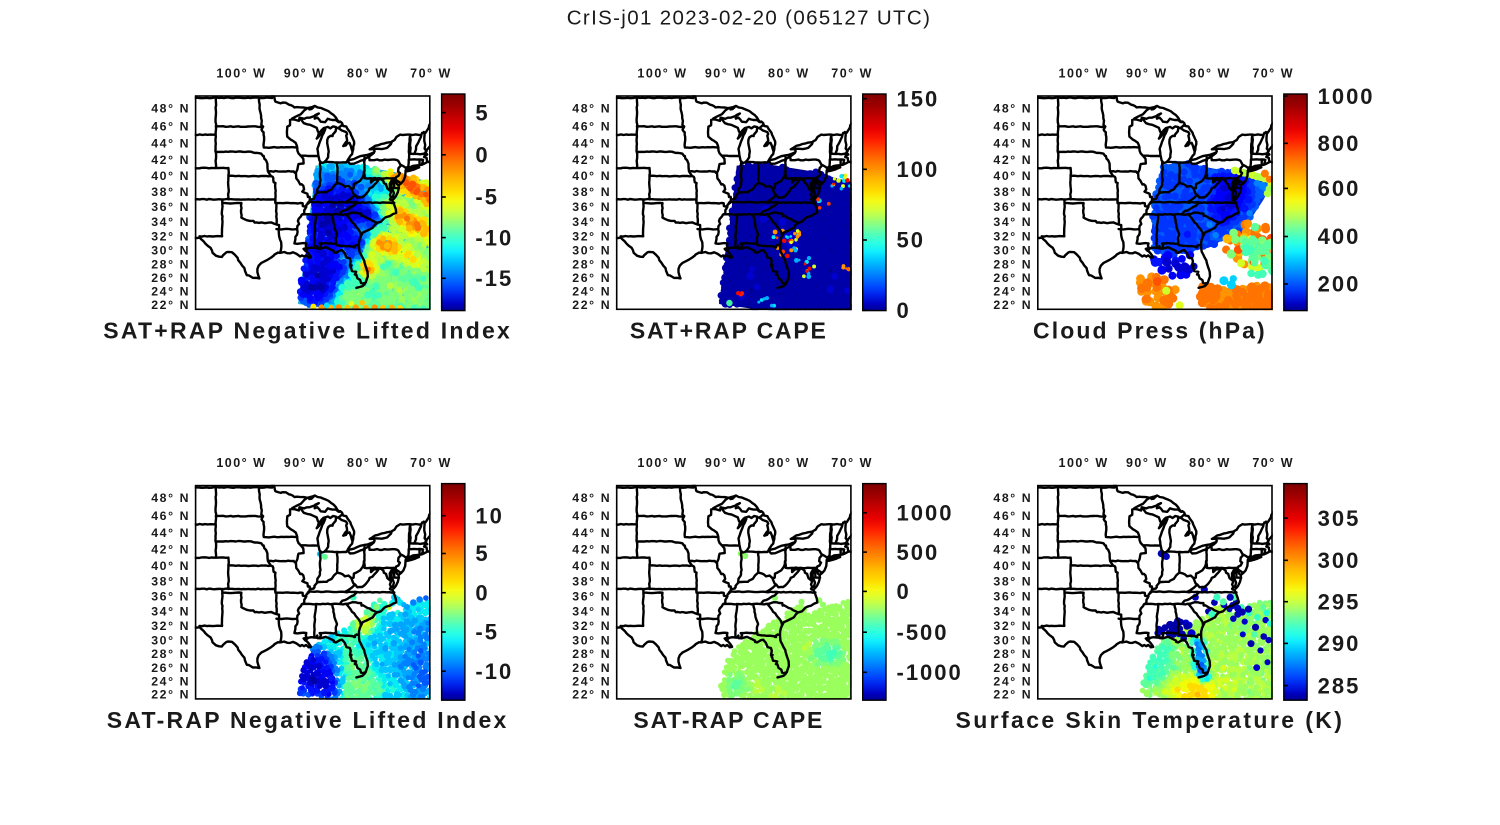 This screenshot has width=1500, height=825. I want to click on svg-text: 400, so click(1339, 236).